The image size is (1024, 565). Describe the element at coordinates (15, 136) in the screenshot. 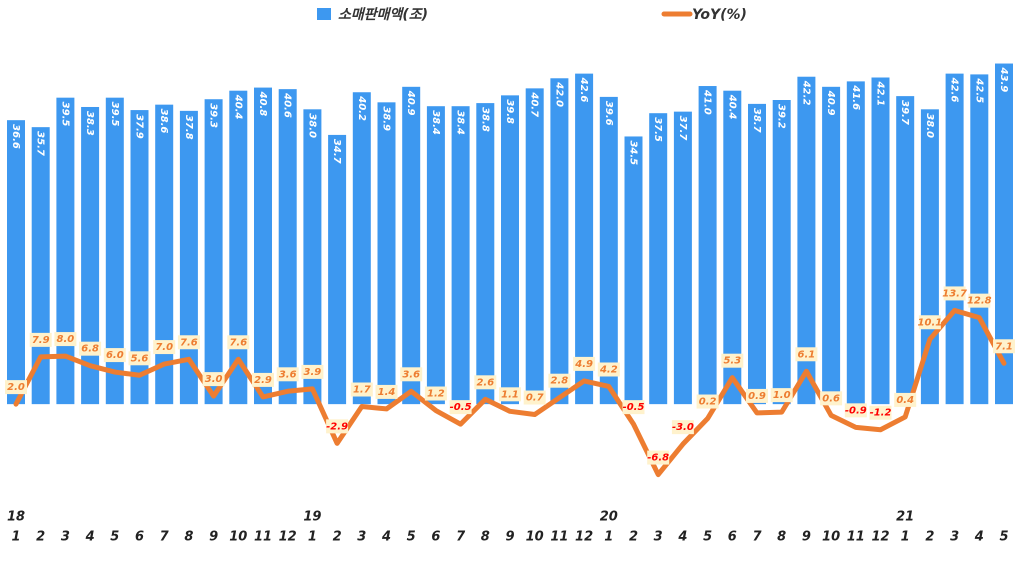

I see `bar-value-label: 36.6` at that location.